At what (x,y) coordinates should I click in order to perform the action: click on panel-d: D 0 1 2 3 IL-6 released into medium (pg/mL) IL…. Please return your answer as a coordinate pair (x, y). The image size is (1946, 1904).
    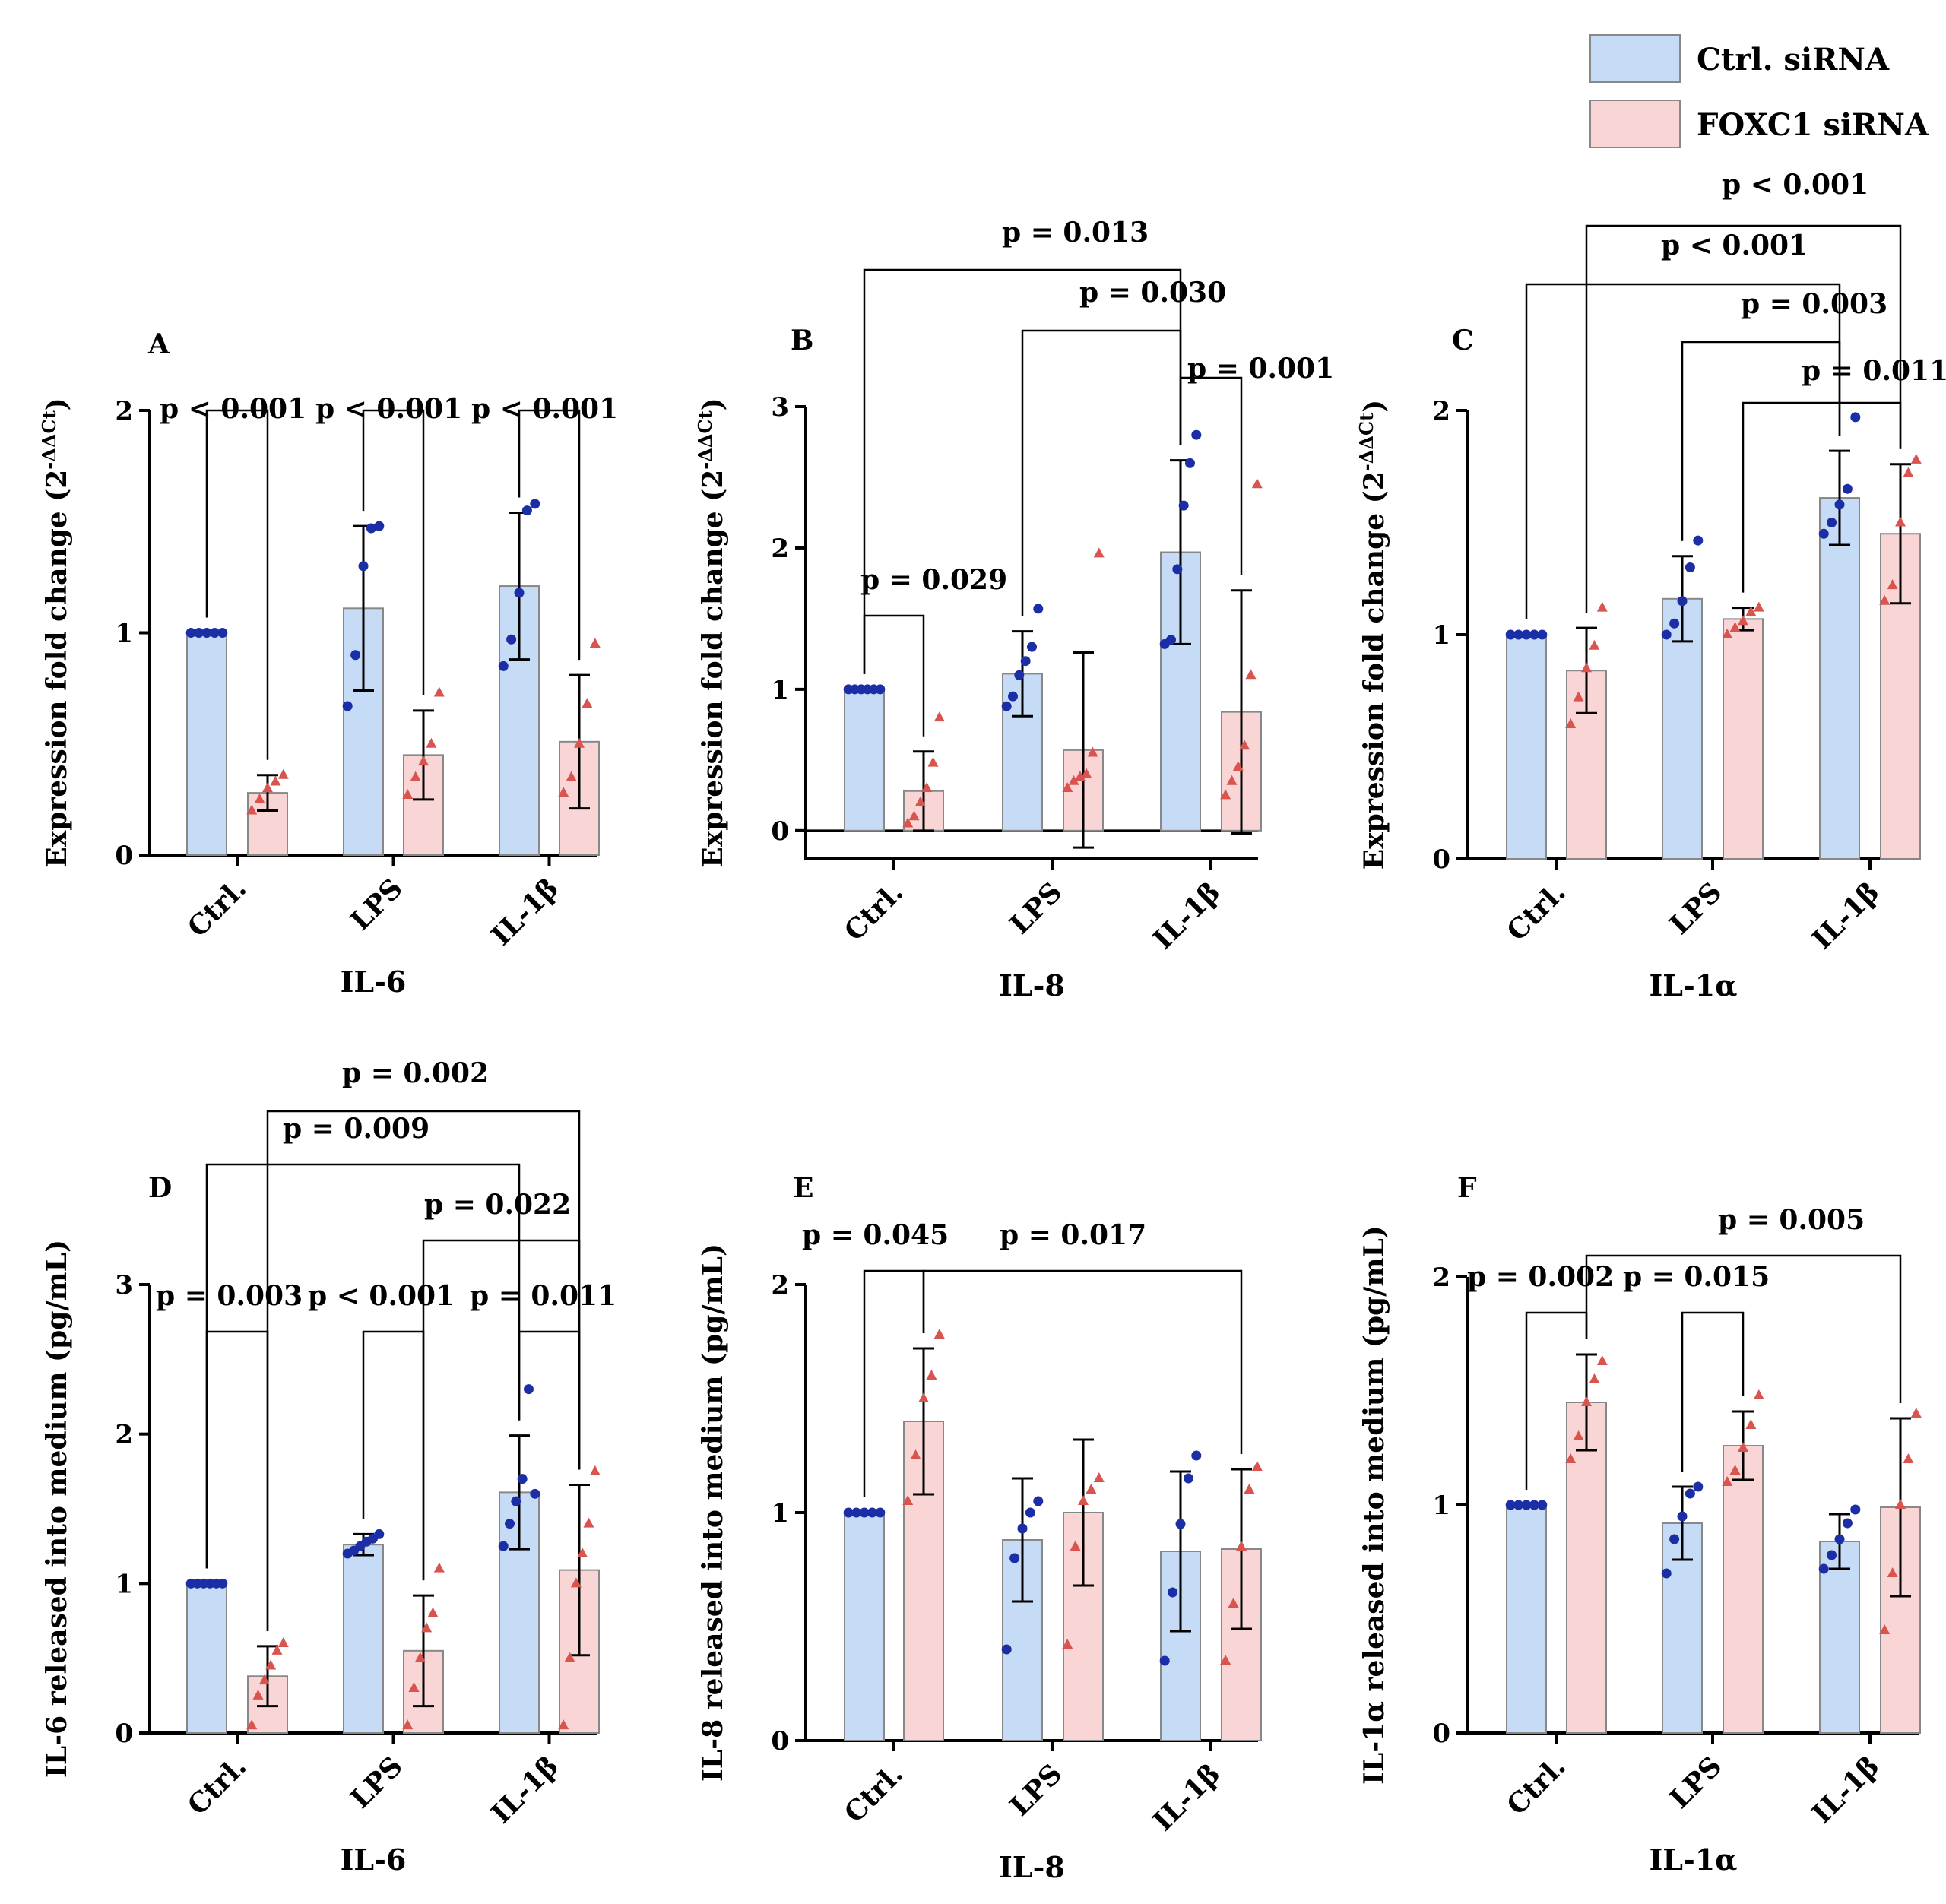
    Looking at the image, I should click on (328, 1467).